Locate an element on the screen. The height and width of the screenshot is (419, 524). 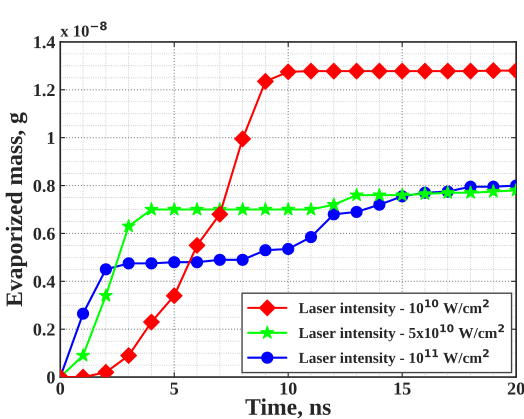
text: x 10$^{−8}$ is located at coordinates (83, 29).